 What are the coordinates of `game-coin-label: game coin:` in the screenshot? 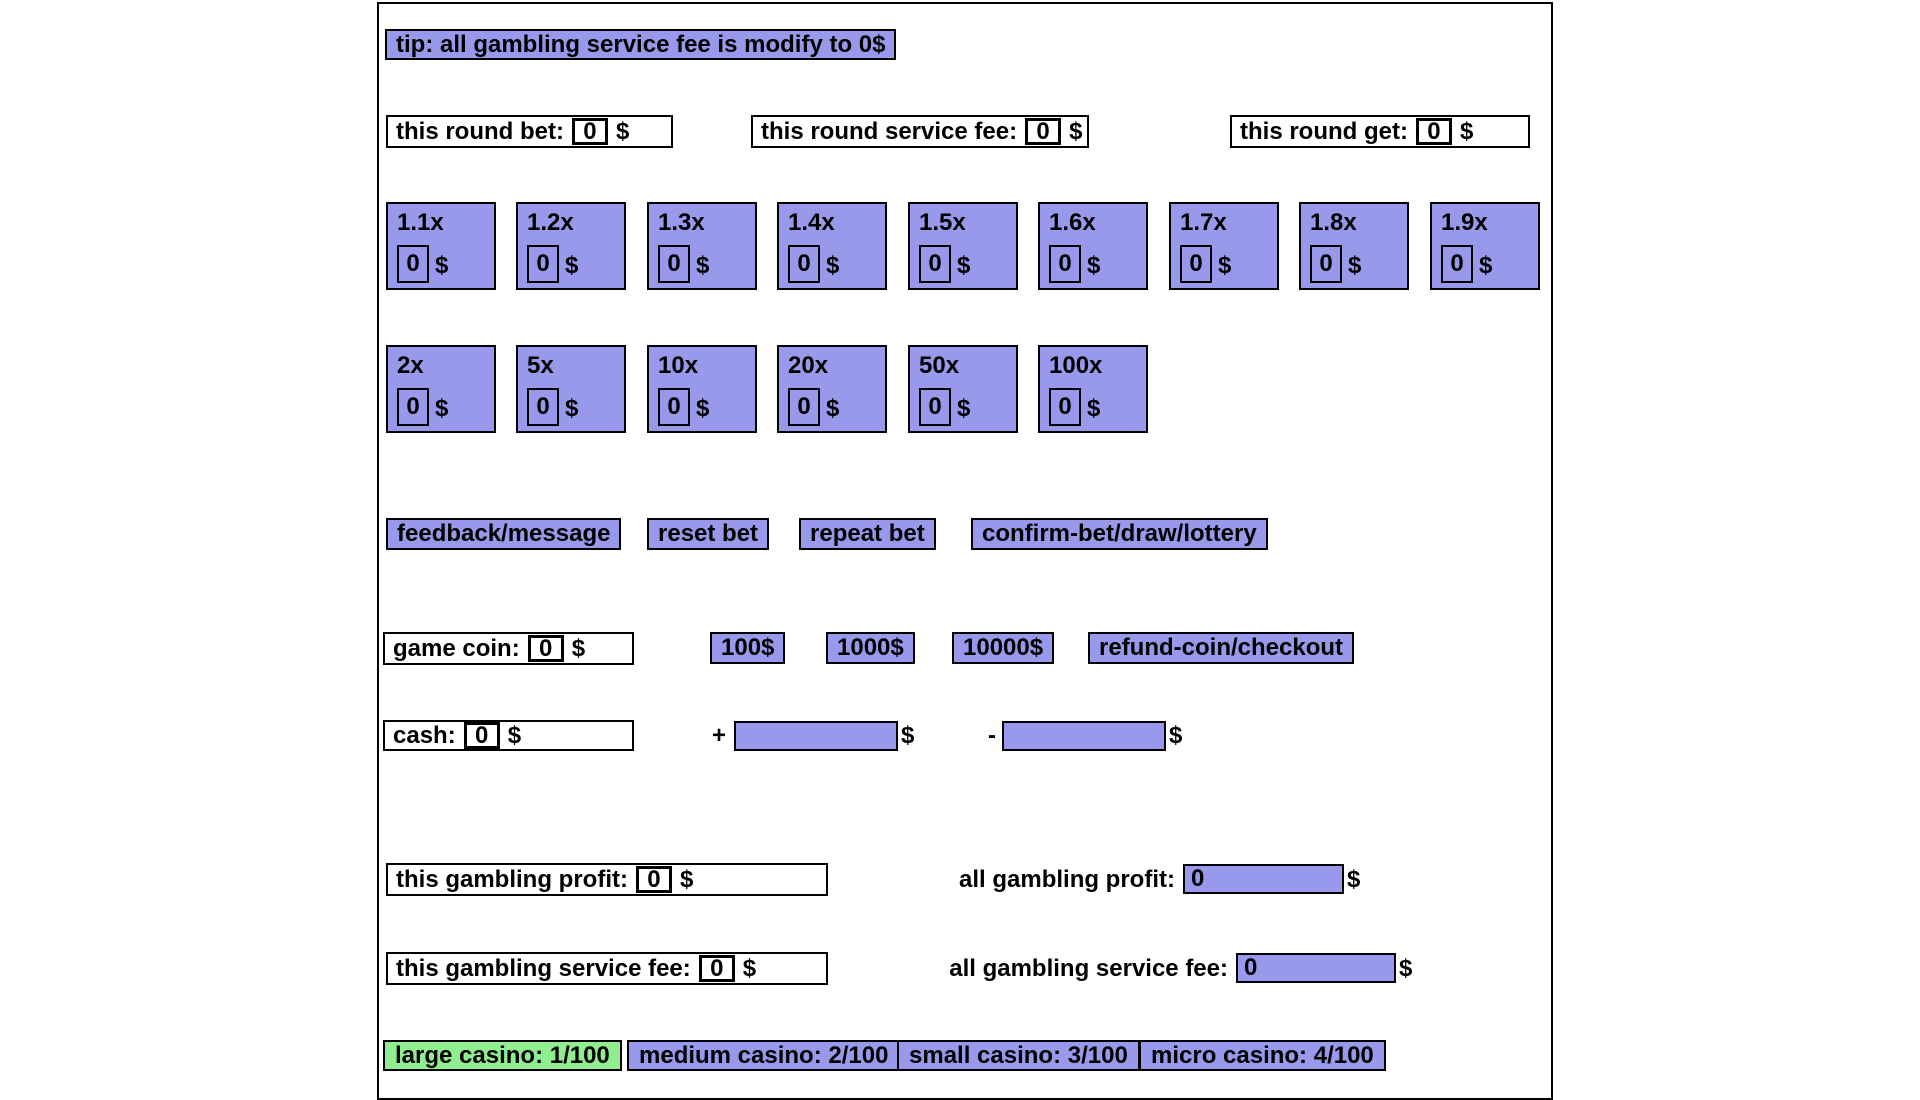 It's located at (456, 648).